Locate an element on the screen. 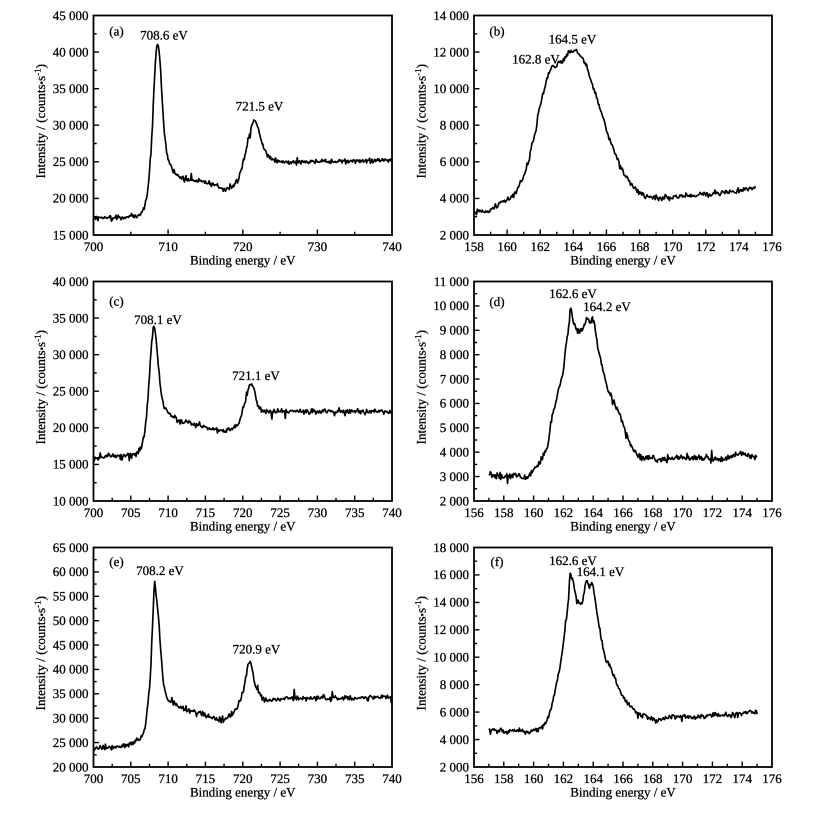  svg-text: 11 000 is located at coordinates (451, 281).